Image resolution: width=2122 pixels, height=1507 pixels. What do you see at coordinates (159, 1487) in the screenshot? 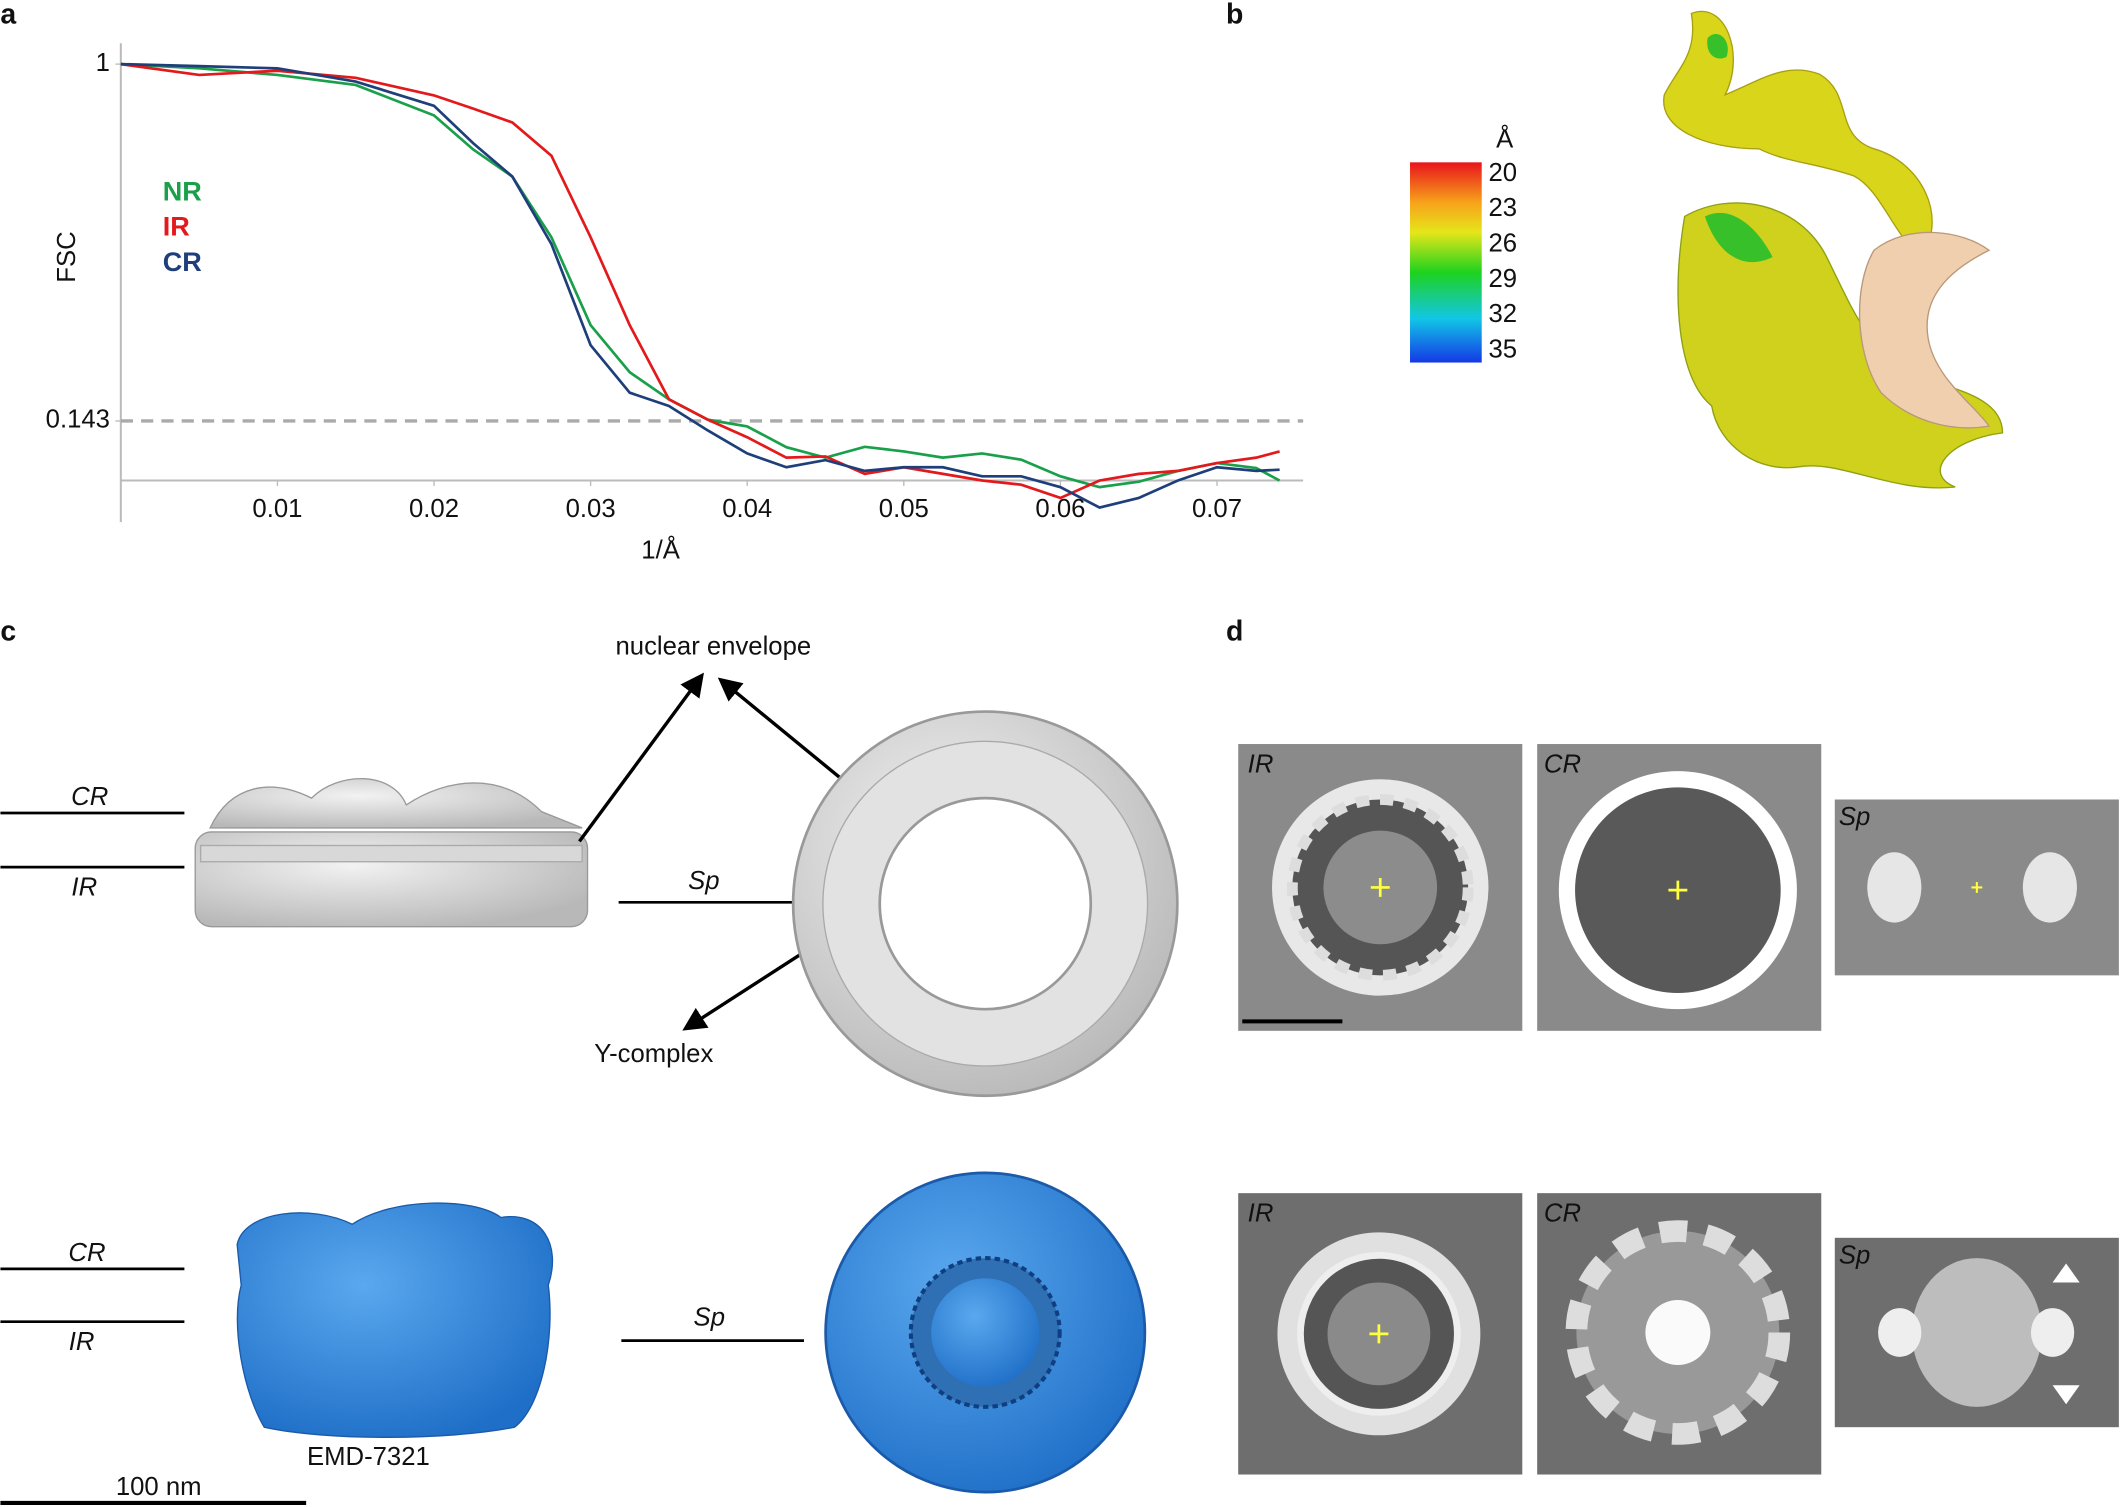
I see `scale-bar-label: 100 nm` at bounding box center [159, 1487].